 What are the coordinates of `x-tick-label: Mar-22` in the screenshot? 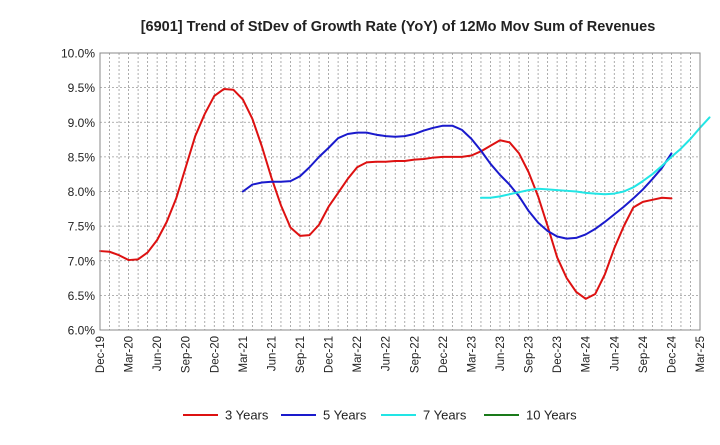 It's located at (358, 354).